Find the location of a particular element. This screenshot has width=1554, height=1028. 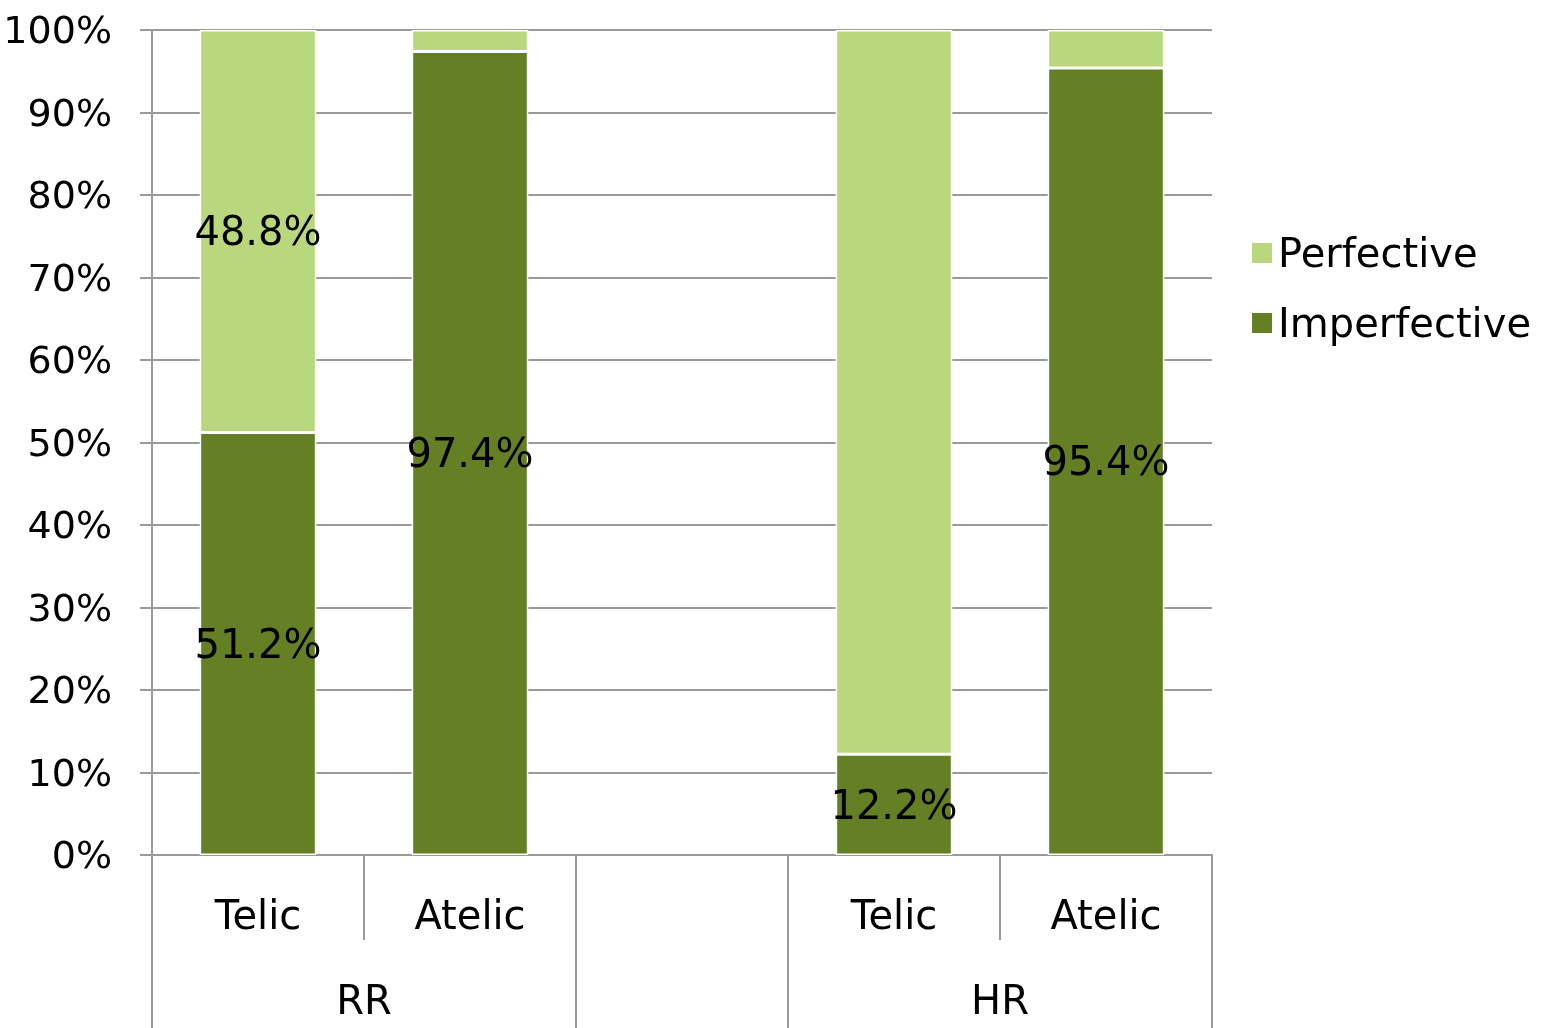

text: HR is located at coordinates (1000, 1000).